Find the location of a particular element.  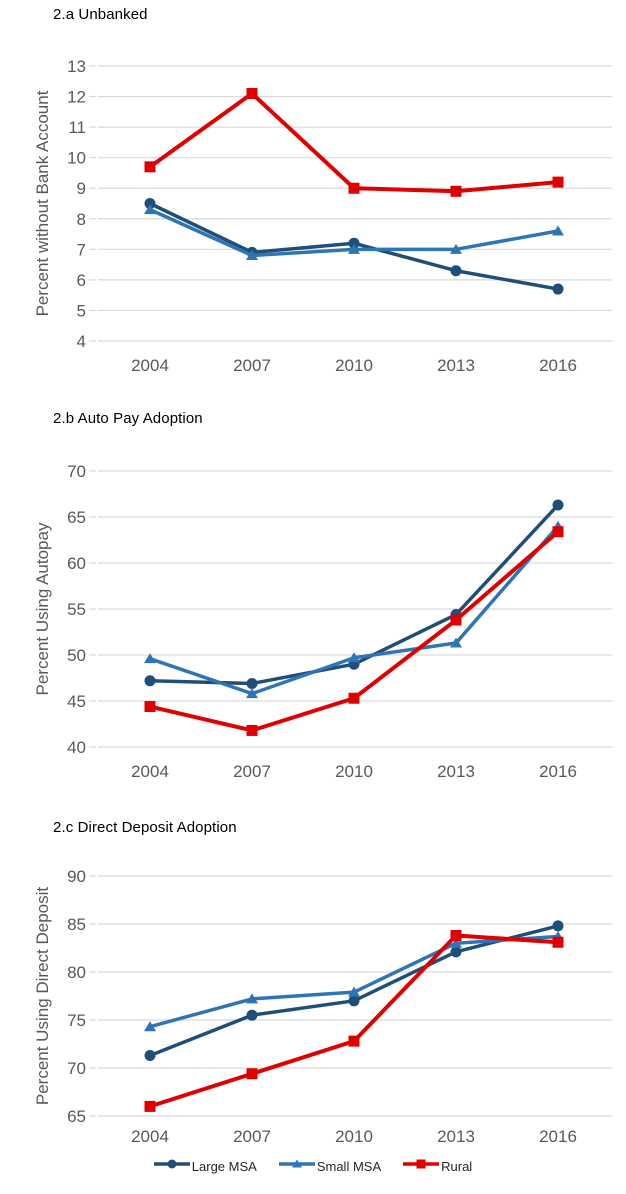

chart-2c-title: 2.c Direct Deposit Adoption is located at coordinates (145, 827).